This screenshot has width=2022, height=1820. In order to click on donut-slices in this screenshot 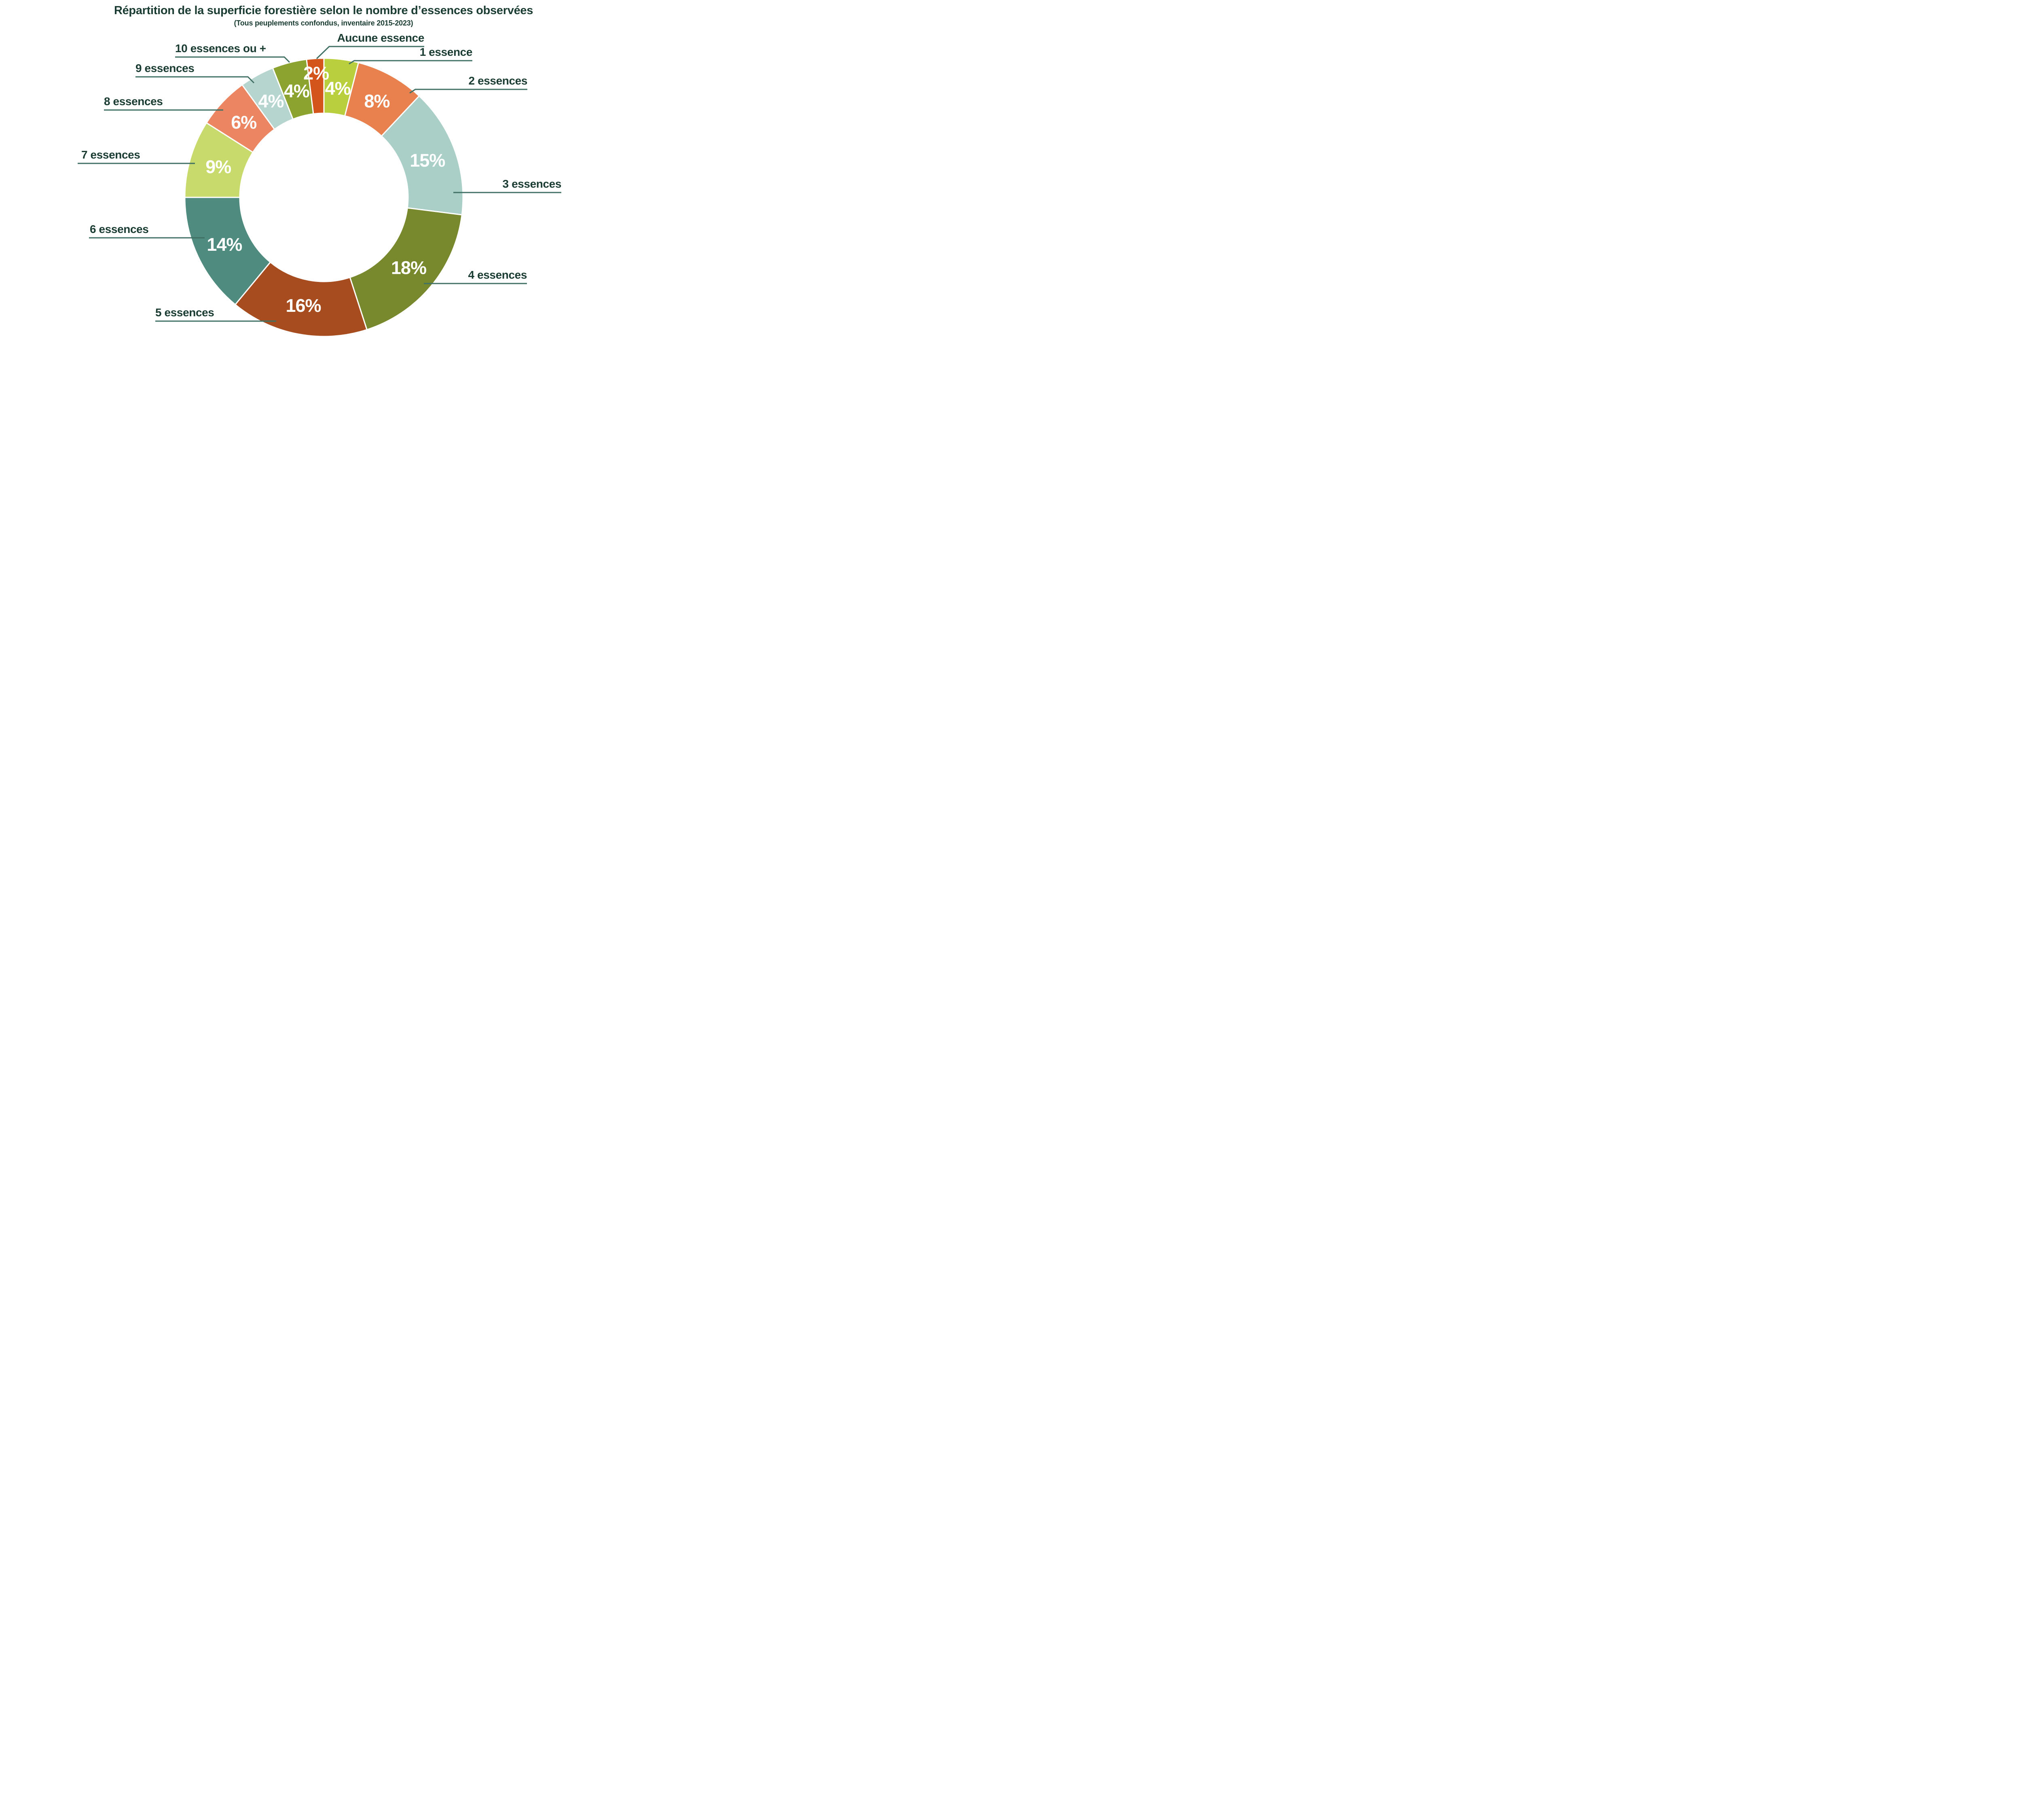, I will do `click(324, 197)`.